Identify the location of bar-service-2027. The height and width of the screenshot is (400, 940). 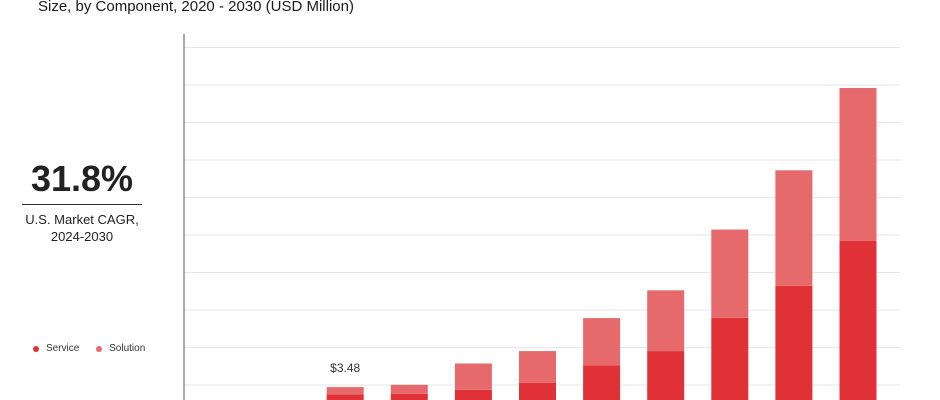
(666, 375).